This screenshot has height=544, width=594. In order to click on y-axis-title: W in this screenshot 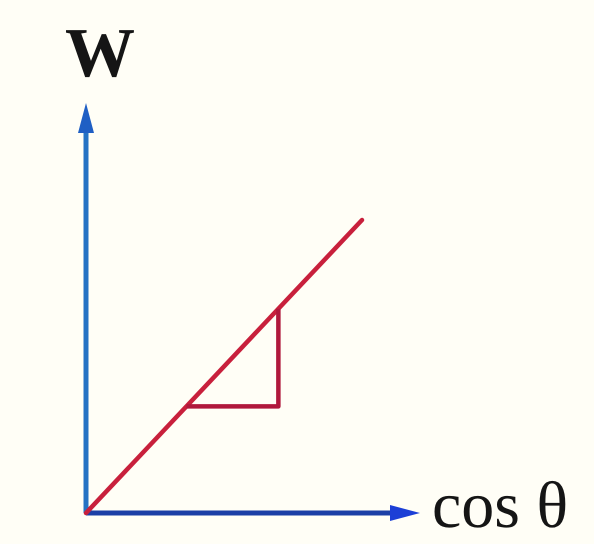, I will do `click(100, 53)`.